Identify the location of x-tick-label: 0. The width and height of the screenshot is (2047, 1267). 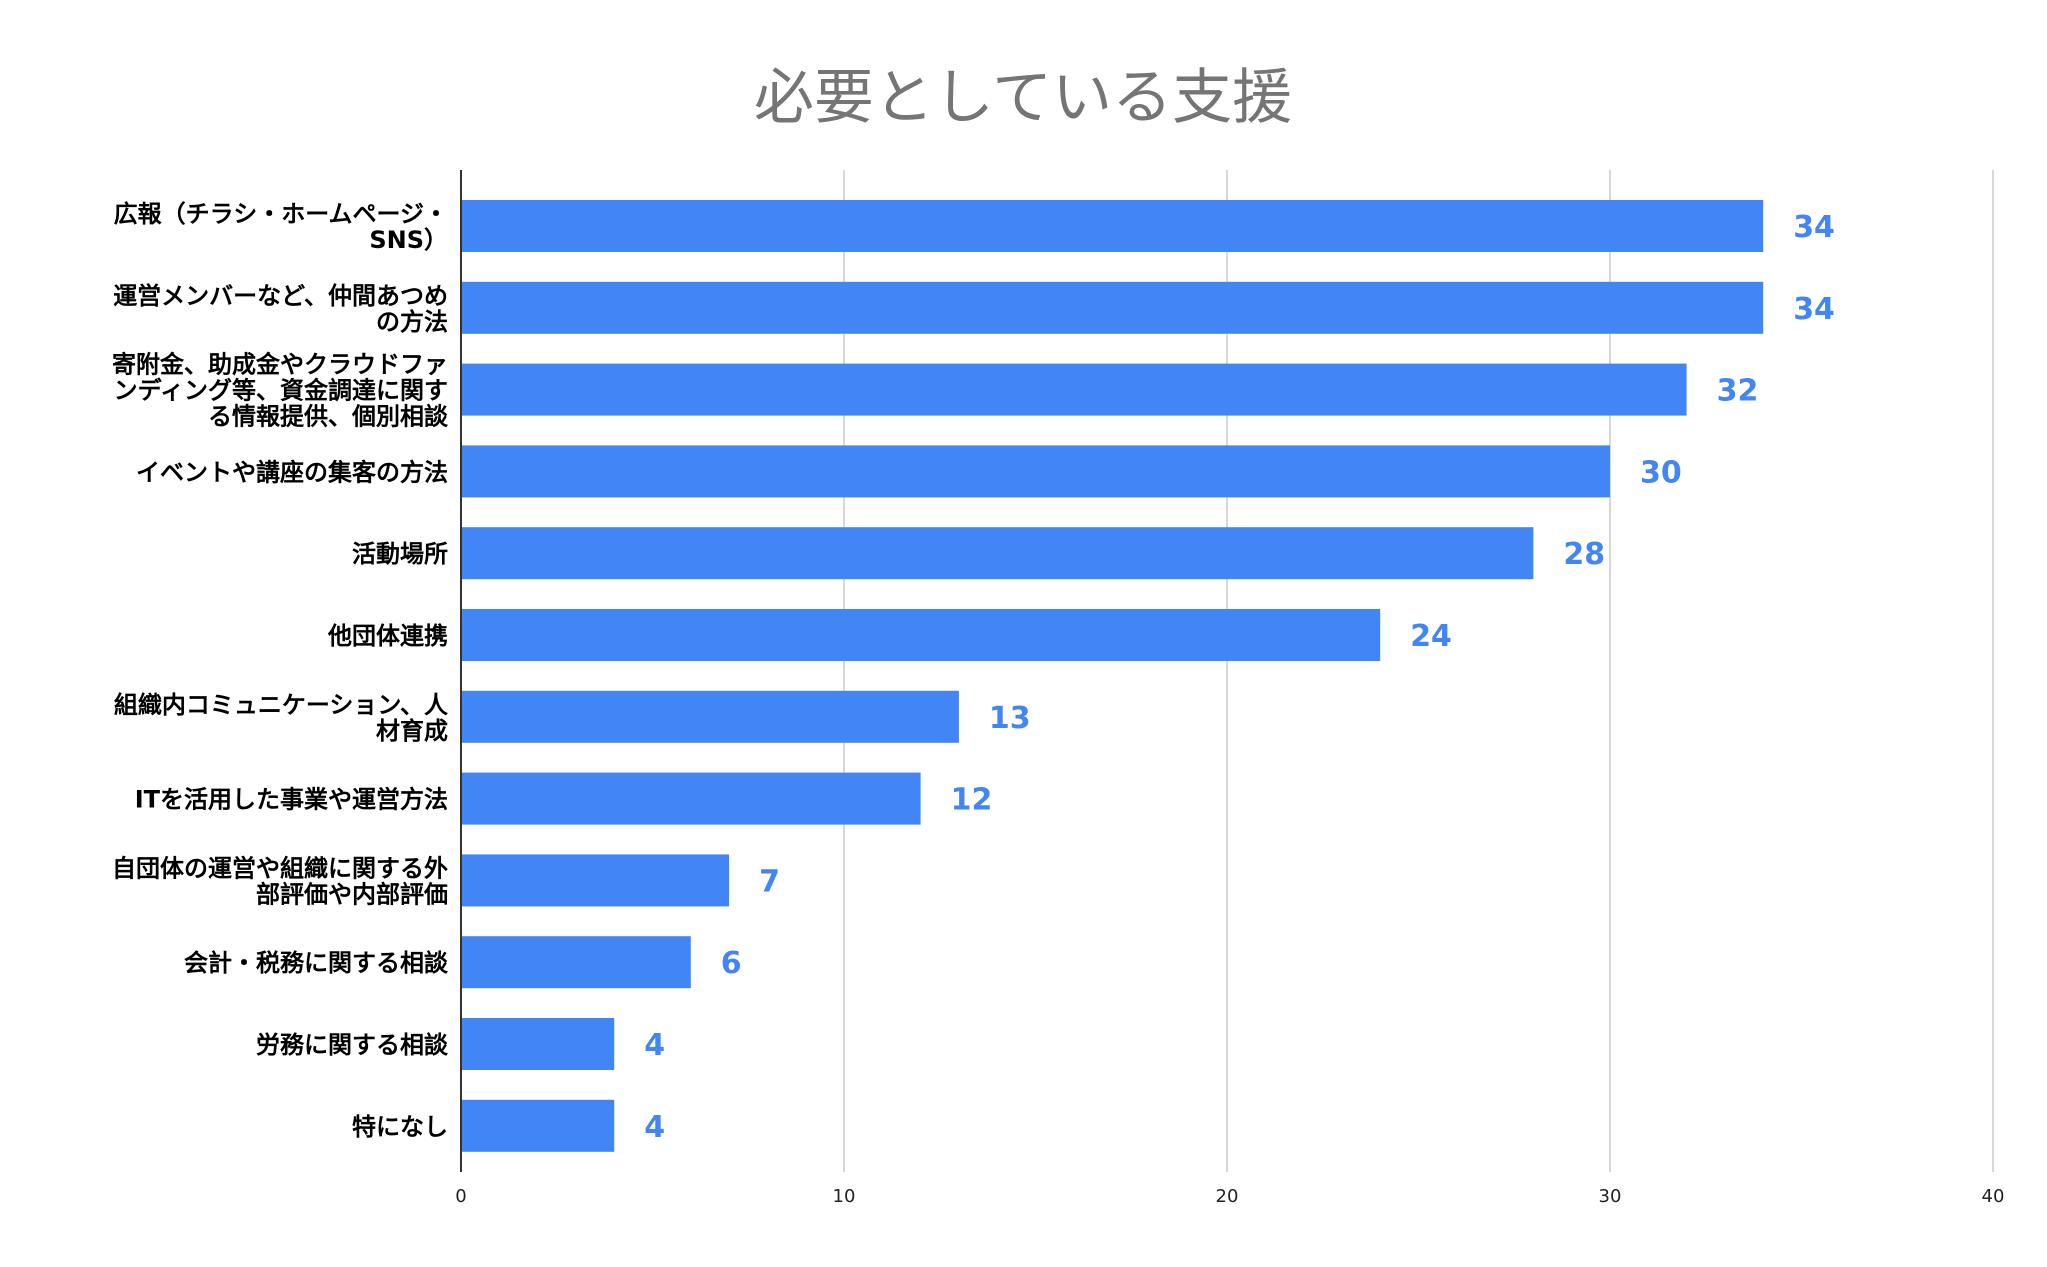
(460, 1196).